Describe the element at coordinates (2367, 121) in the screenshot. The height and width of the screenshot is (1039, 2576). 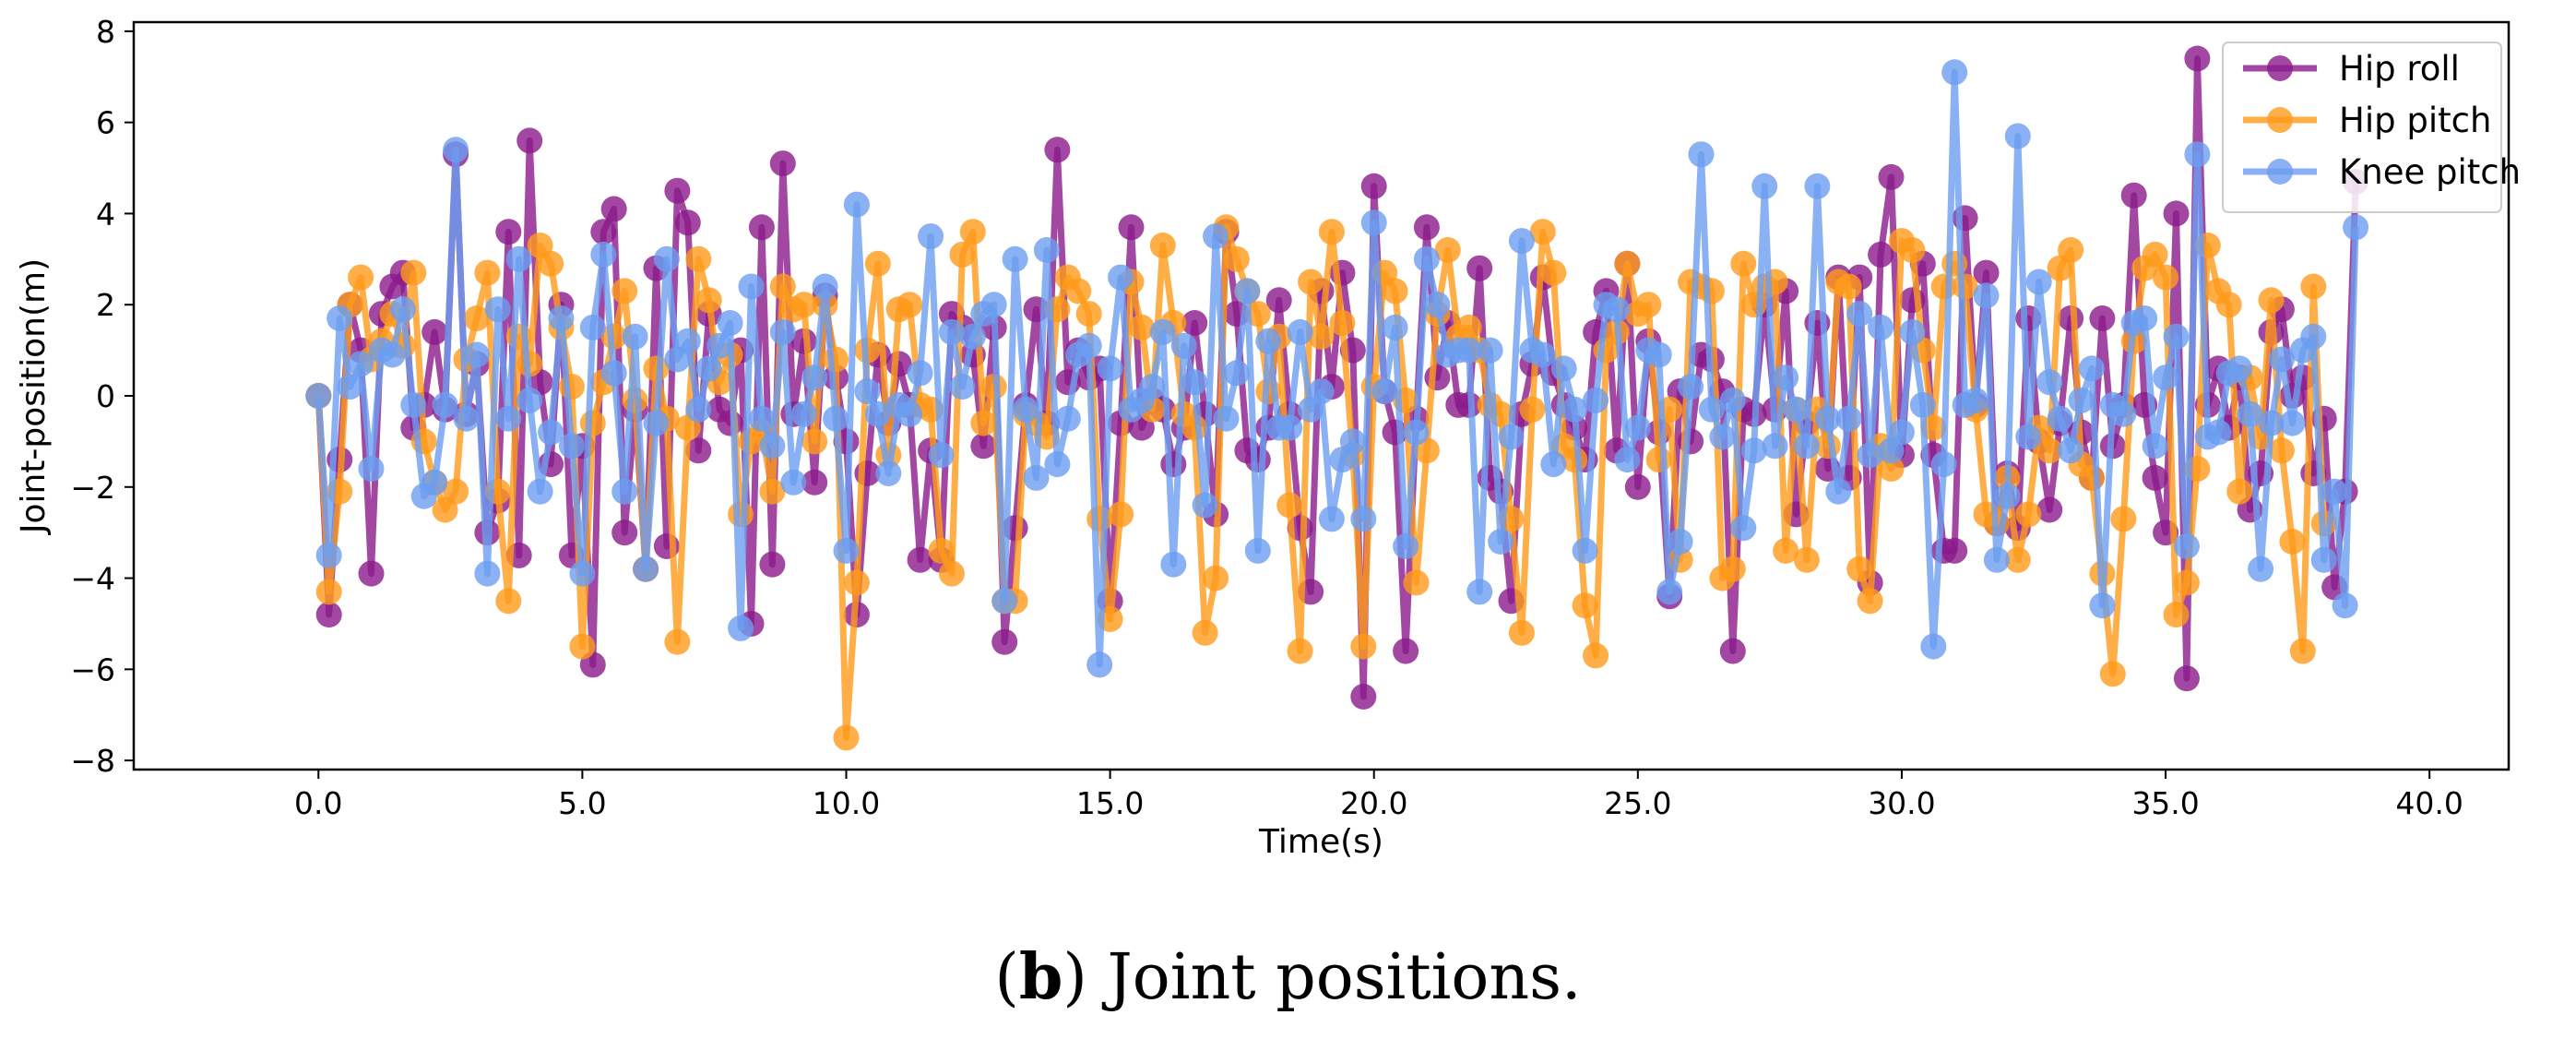
I see `legend-item-hip-pitch: Hip pitch` at that location.